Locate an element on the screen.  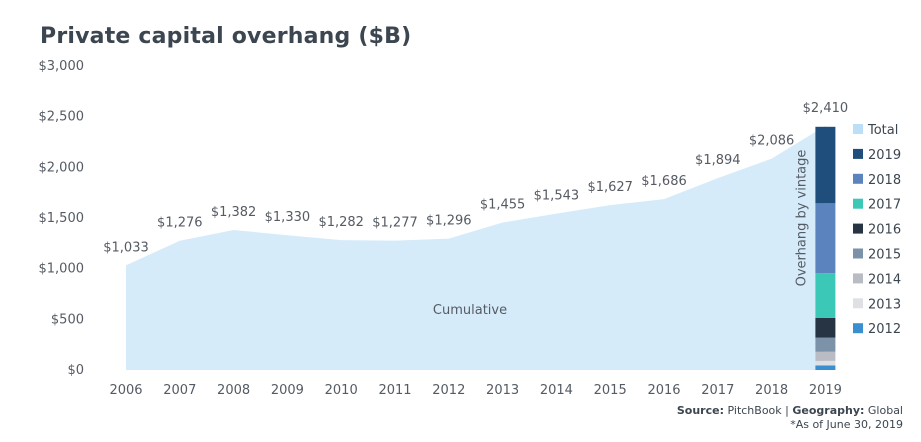
y-tick-label: $1,500 is located at coordinates (62, 218).